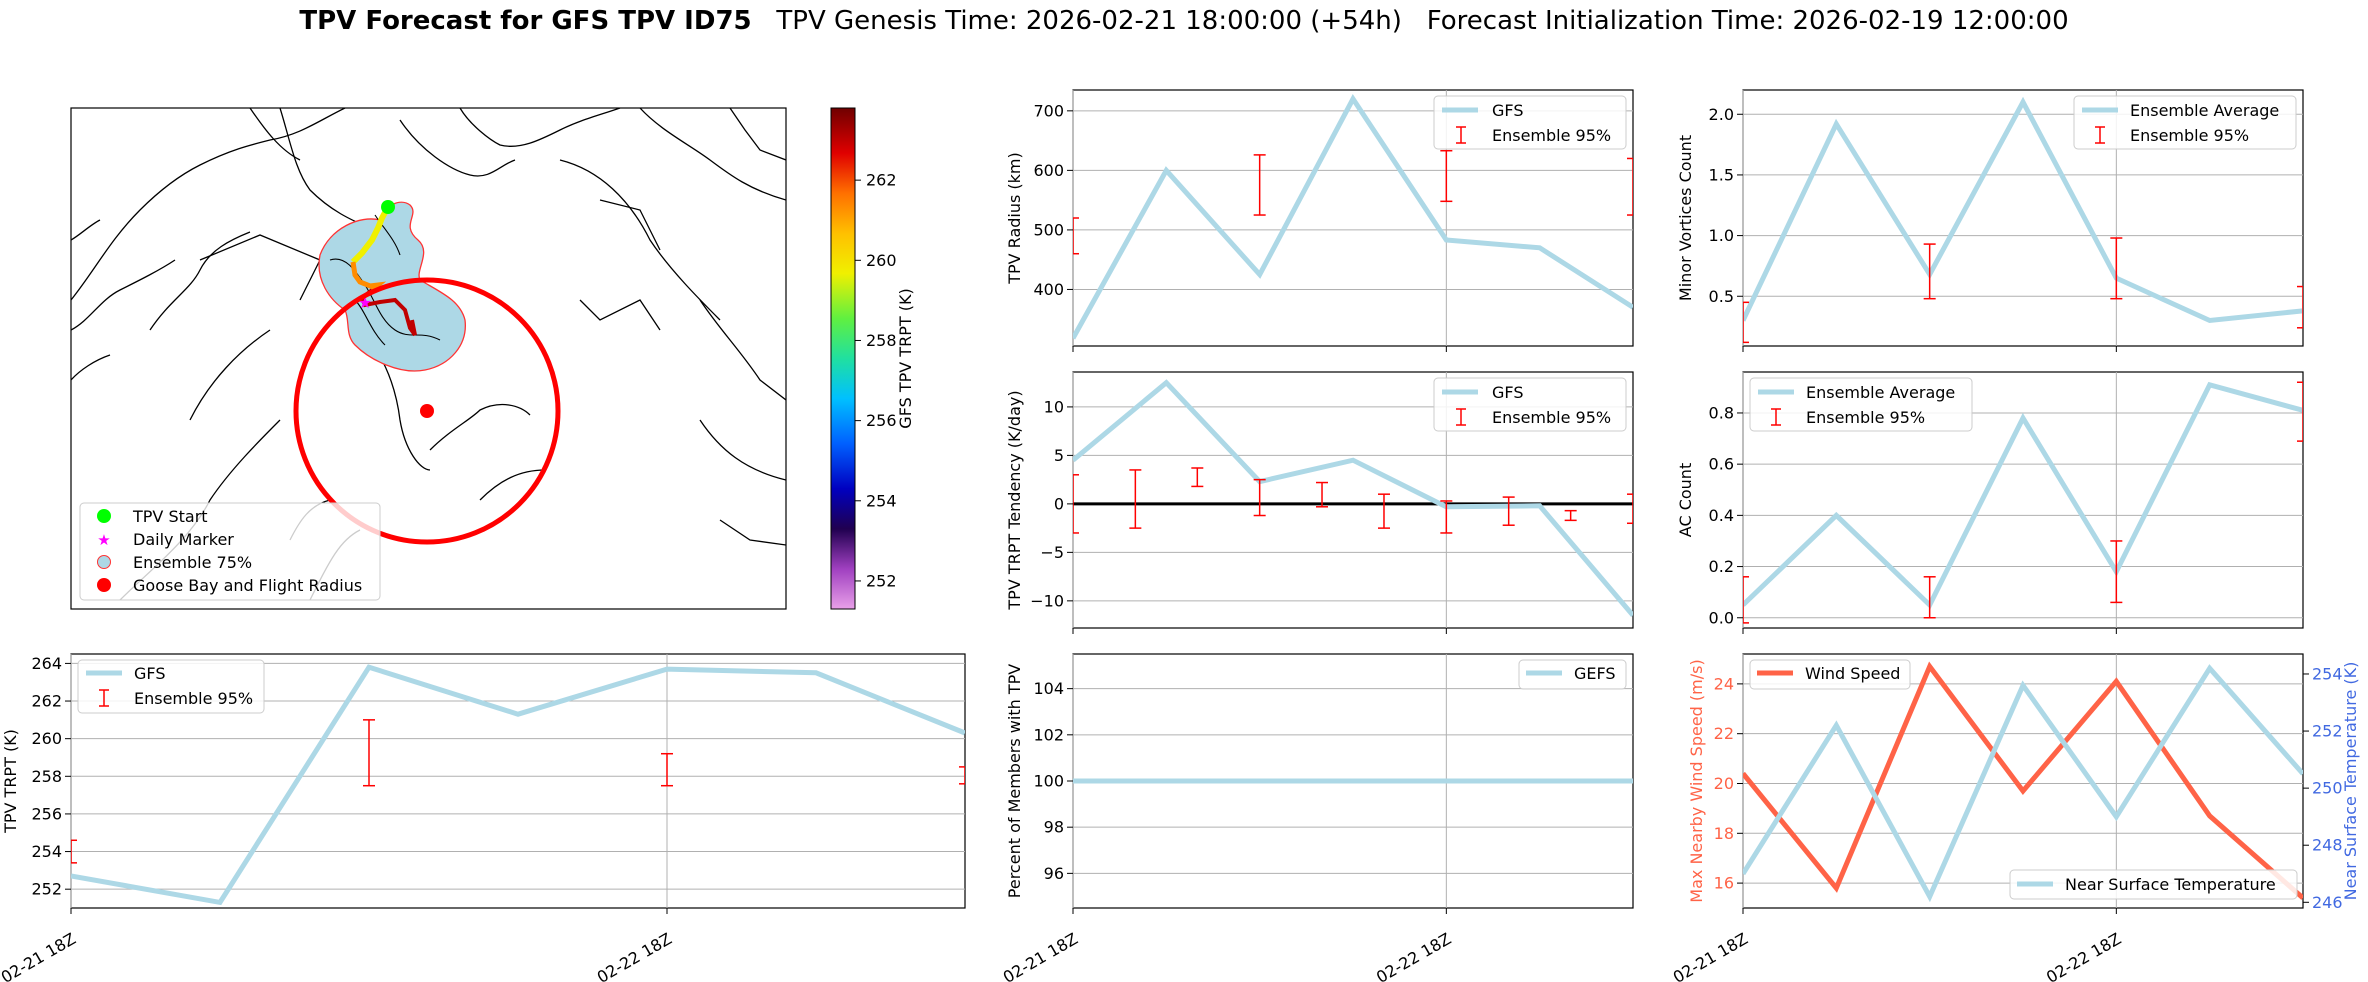  What do you see at coordinates (1721, 515) in the screenshot?
I see `ac-ytick-label: 0.4` at bounding box center [1721, 515].